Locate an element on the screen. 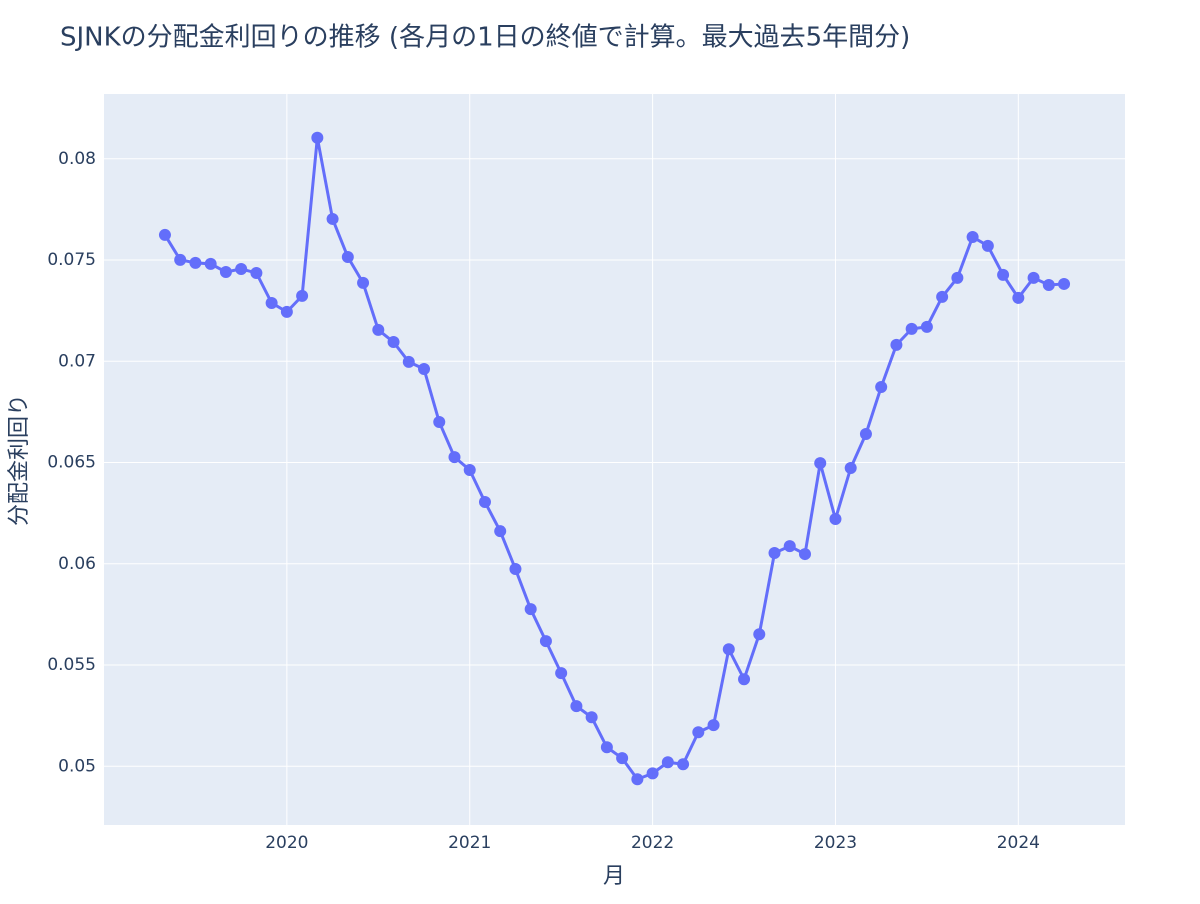  y-tick-label: 0.08 is located at coordinates (77, 159).